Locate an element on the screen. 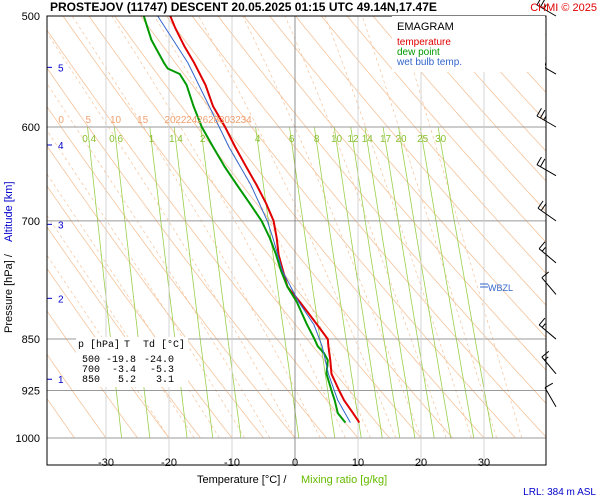  dry-adiabat-label: 32 is located at coordinates (236, 120).